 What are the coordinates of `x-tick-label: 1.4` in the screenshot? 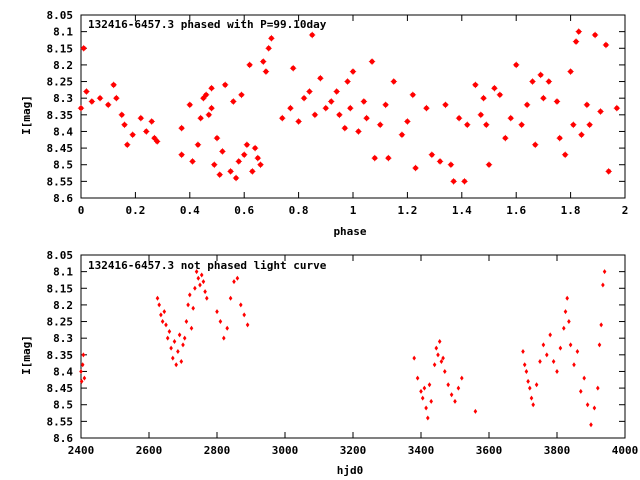 It's located at (462, 210).